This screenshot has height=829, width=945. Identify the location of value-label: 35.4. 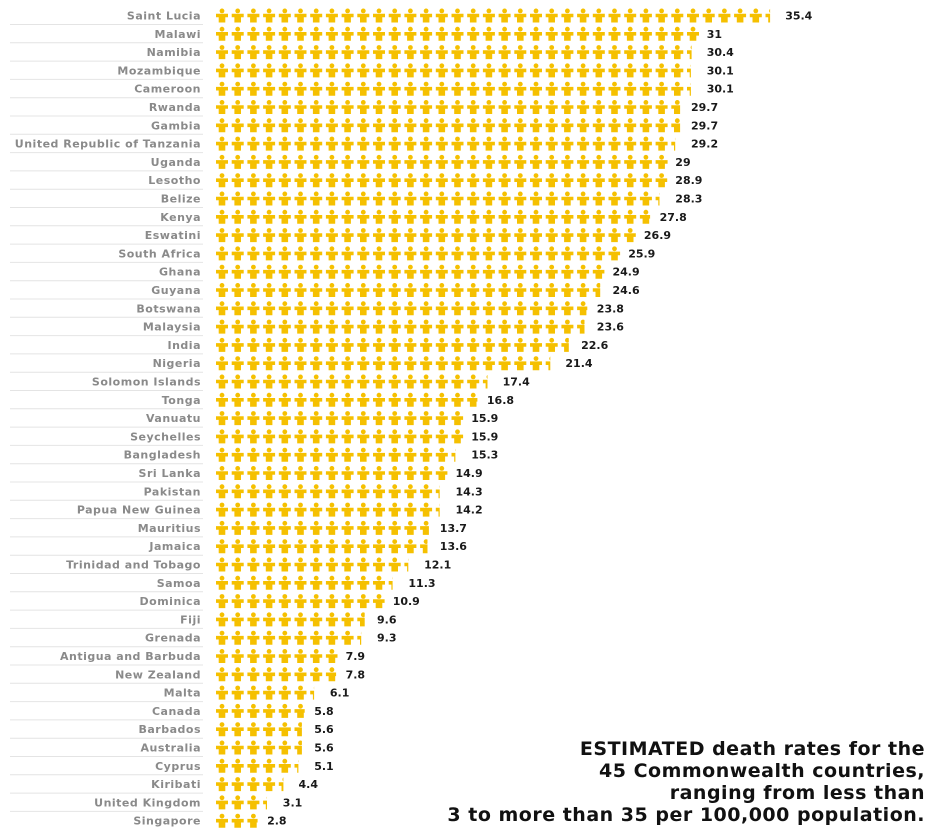
(798, 16).